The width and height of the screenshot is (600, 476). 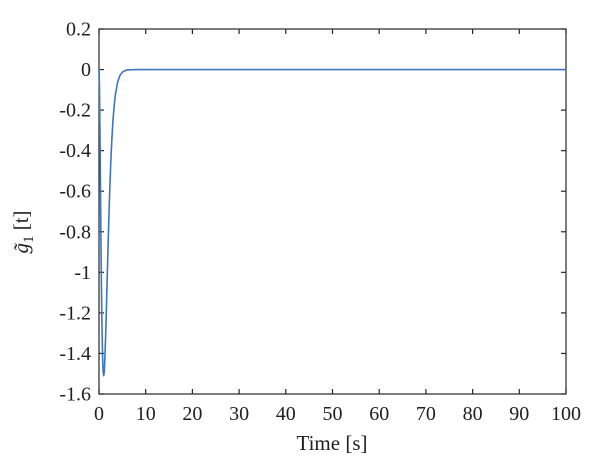 What do you see at coordinates (75, 313) in the screenshot?
I see `y-tick-label: -1.2` at bounding box center [75, 313].